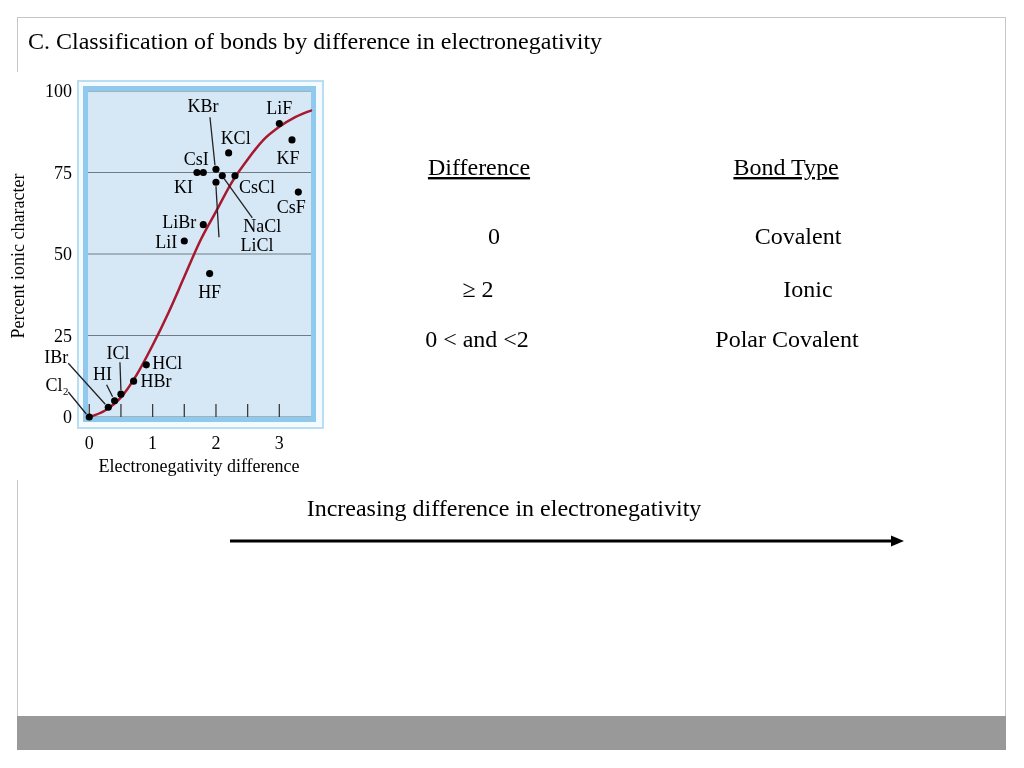  What do you see at coordinates (210, 291) in the screenshot?
I see `annotation: HF` at bounding box center [210, 291].